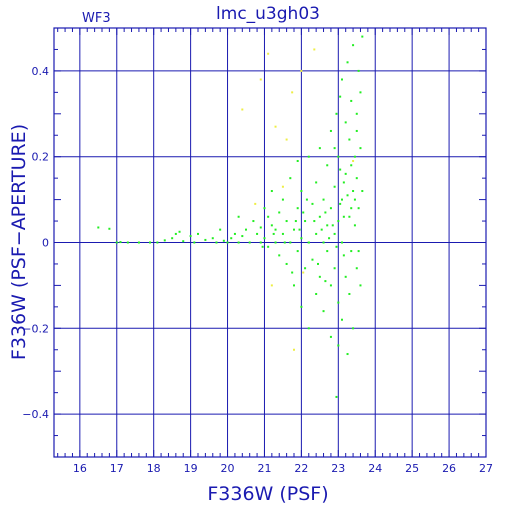 Image resolution: width=512 pixels, height=512 pixels. What do you see at coordinates (301, 468) in the screenshot?
I see `x-tick-label-6: 22` at bounding box center [301, 468].